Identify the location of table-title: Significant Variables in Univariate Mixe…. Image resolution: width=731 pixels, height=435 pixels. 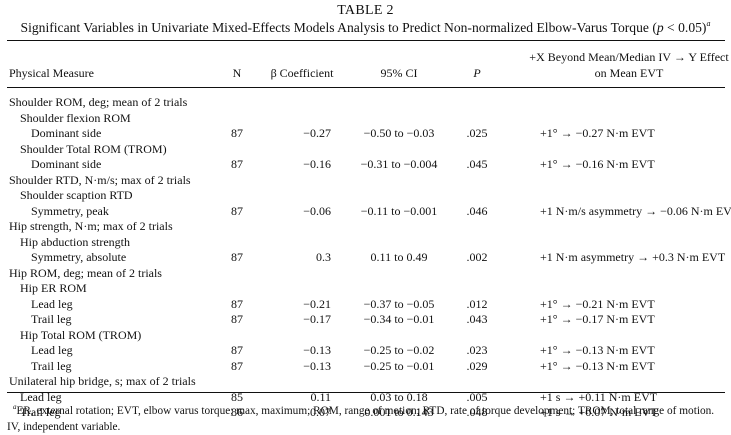
(365, 27).